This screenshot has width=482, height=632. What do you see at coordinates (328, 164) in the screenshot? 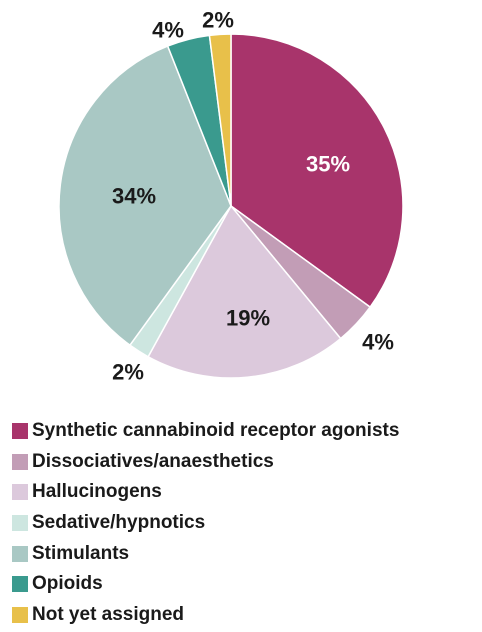
I see `pie-slice-label: 35%` at bounding box center [328, 164].